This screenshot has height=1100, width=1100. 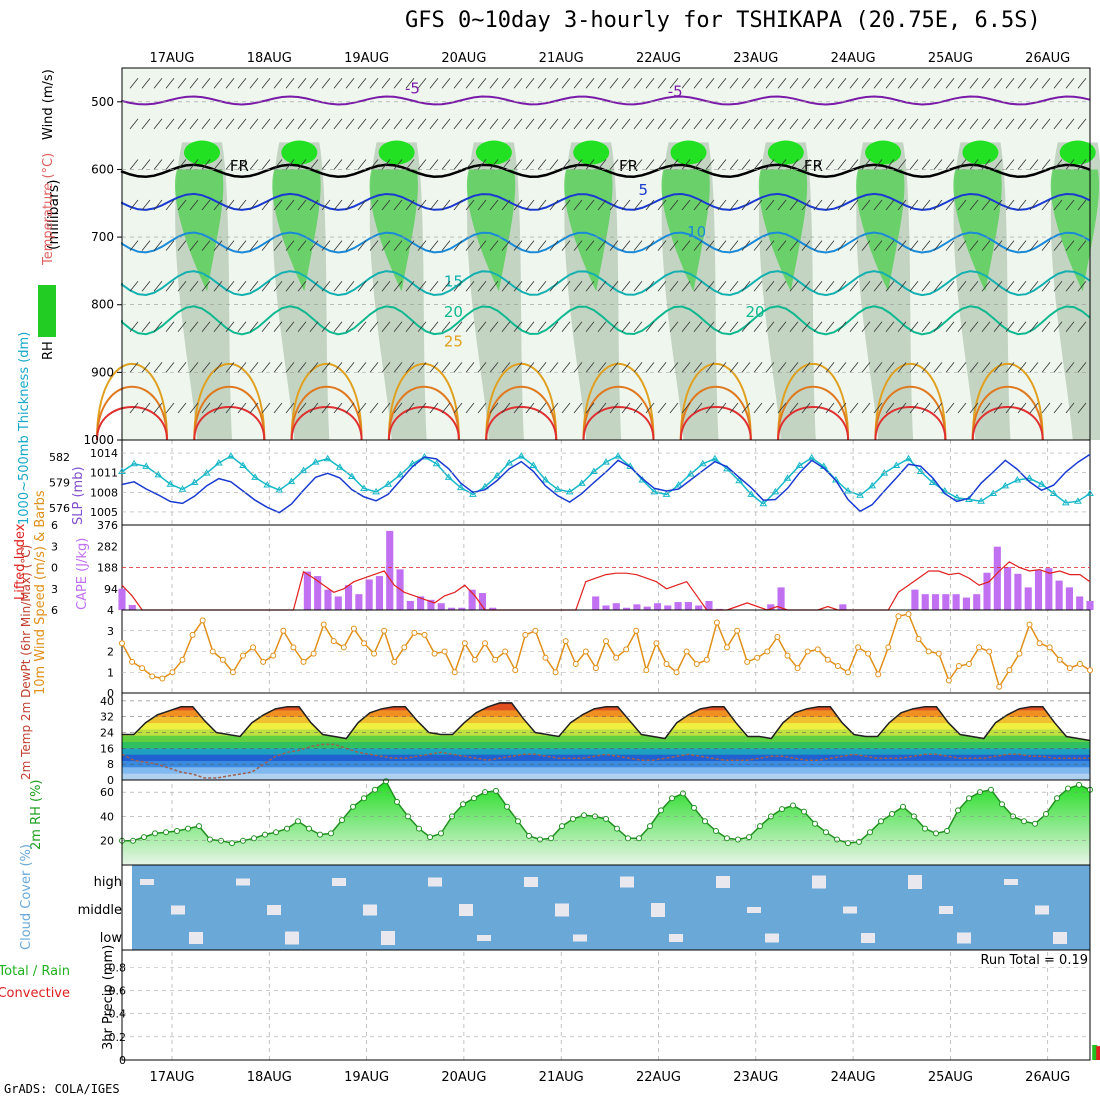 I want to click on temperature-axis-label: Temperature (°C), so click(x=48, y=209).